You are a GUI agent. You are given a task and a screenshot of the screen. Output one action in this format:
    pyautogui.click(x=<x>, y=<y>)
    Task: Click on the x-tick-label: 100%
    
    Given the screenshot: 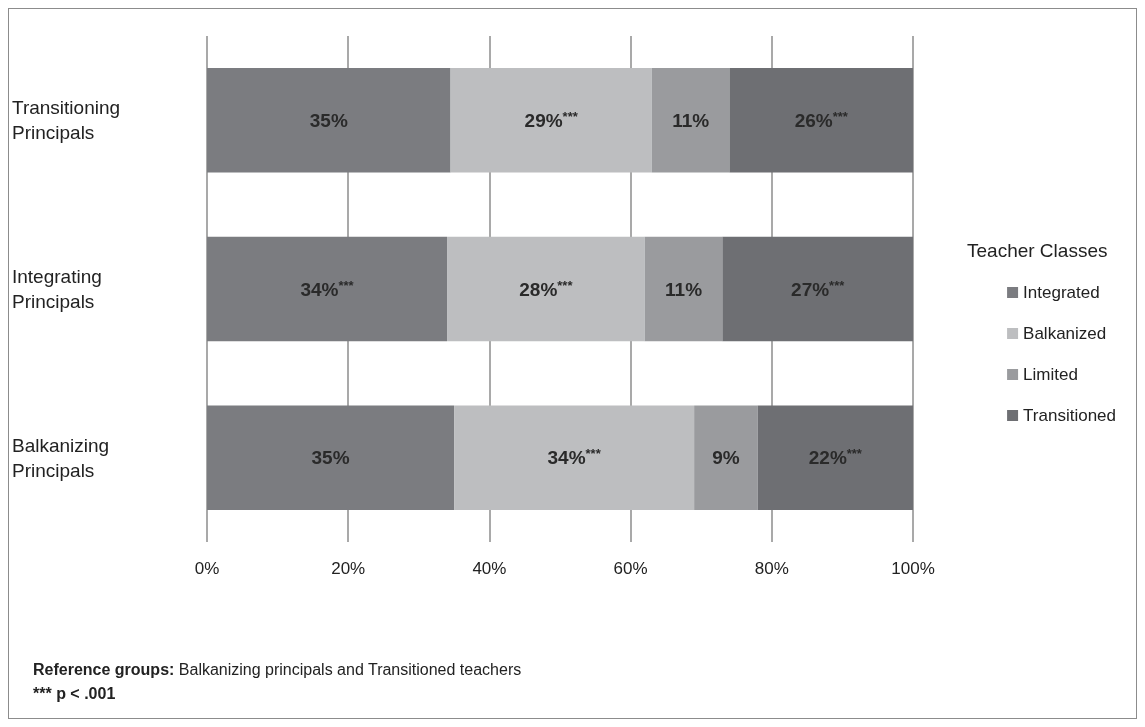 What is the action you would take?
    pyautogui.click(x=913, y=568)
    